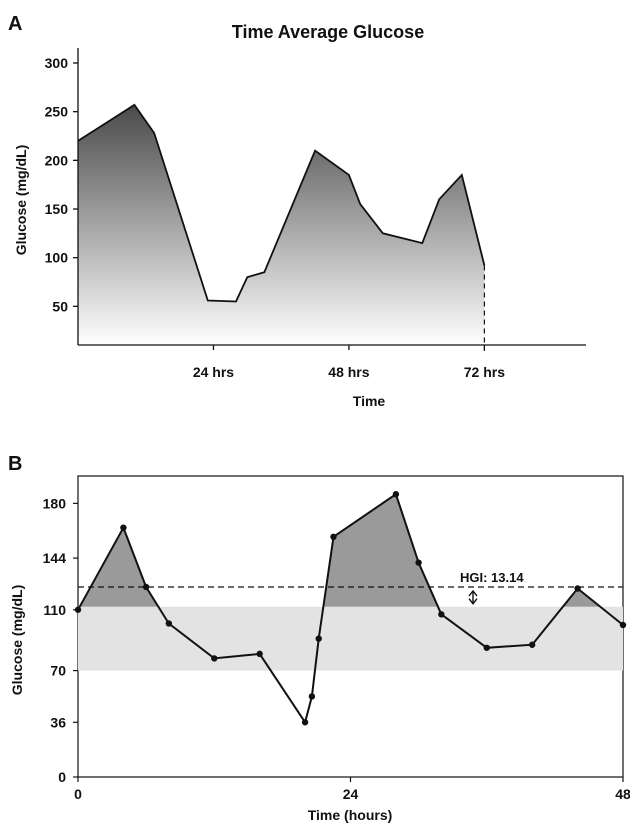  Describe the element at coordinates (484, 372) in the screenshot. I see `panel-a-x-tick-label: 72 hrs` at that location.